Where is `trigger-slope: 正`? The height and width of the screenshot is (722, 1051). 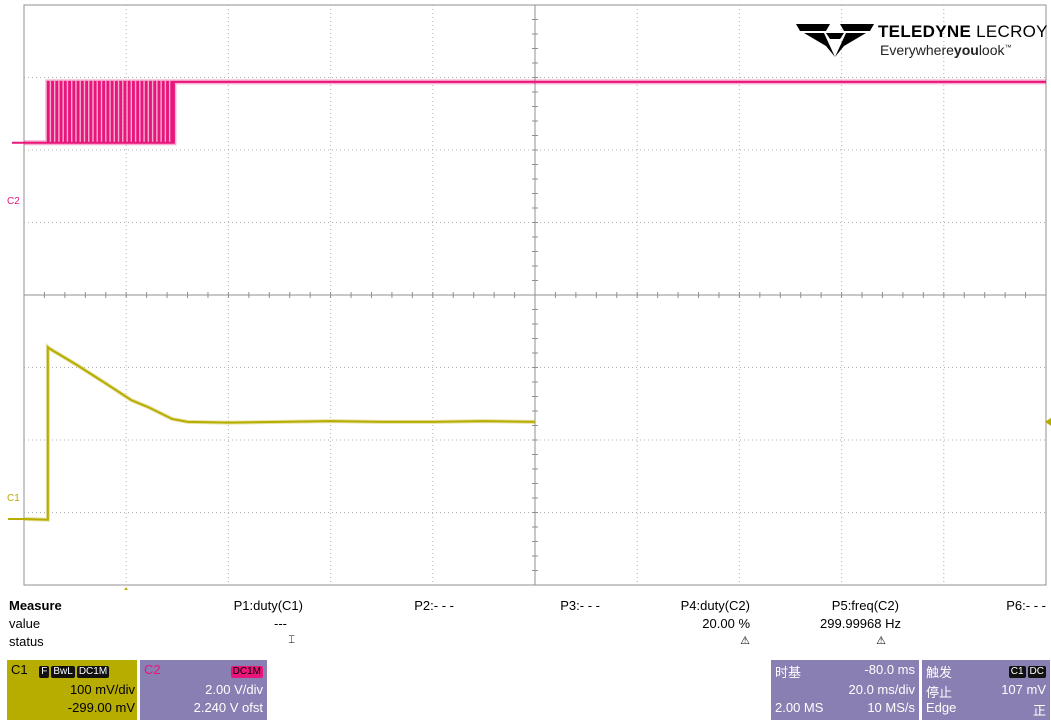 trigger-slope: 正 is located at coordinates (1039, 710).